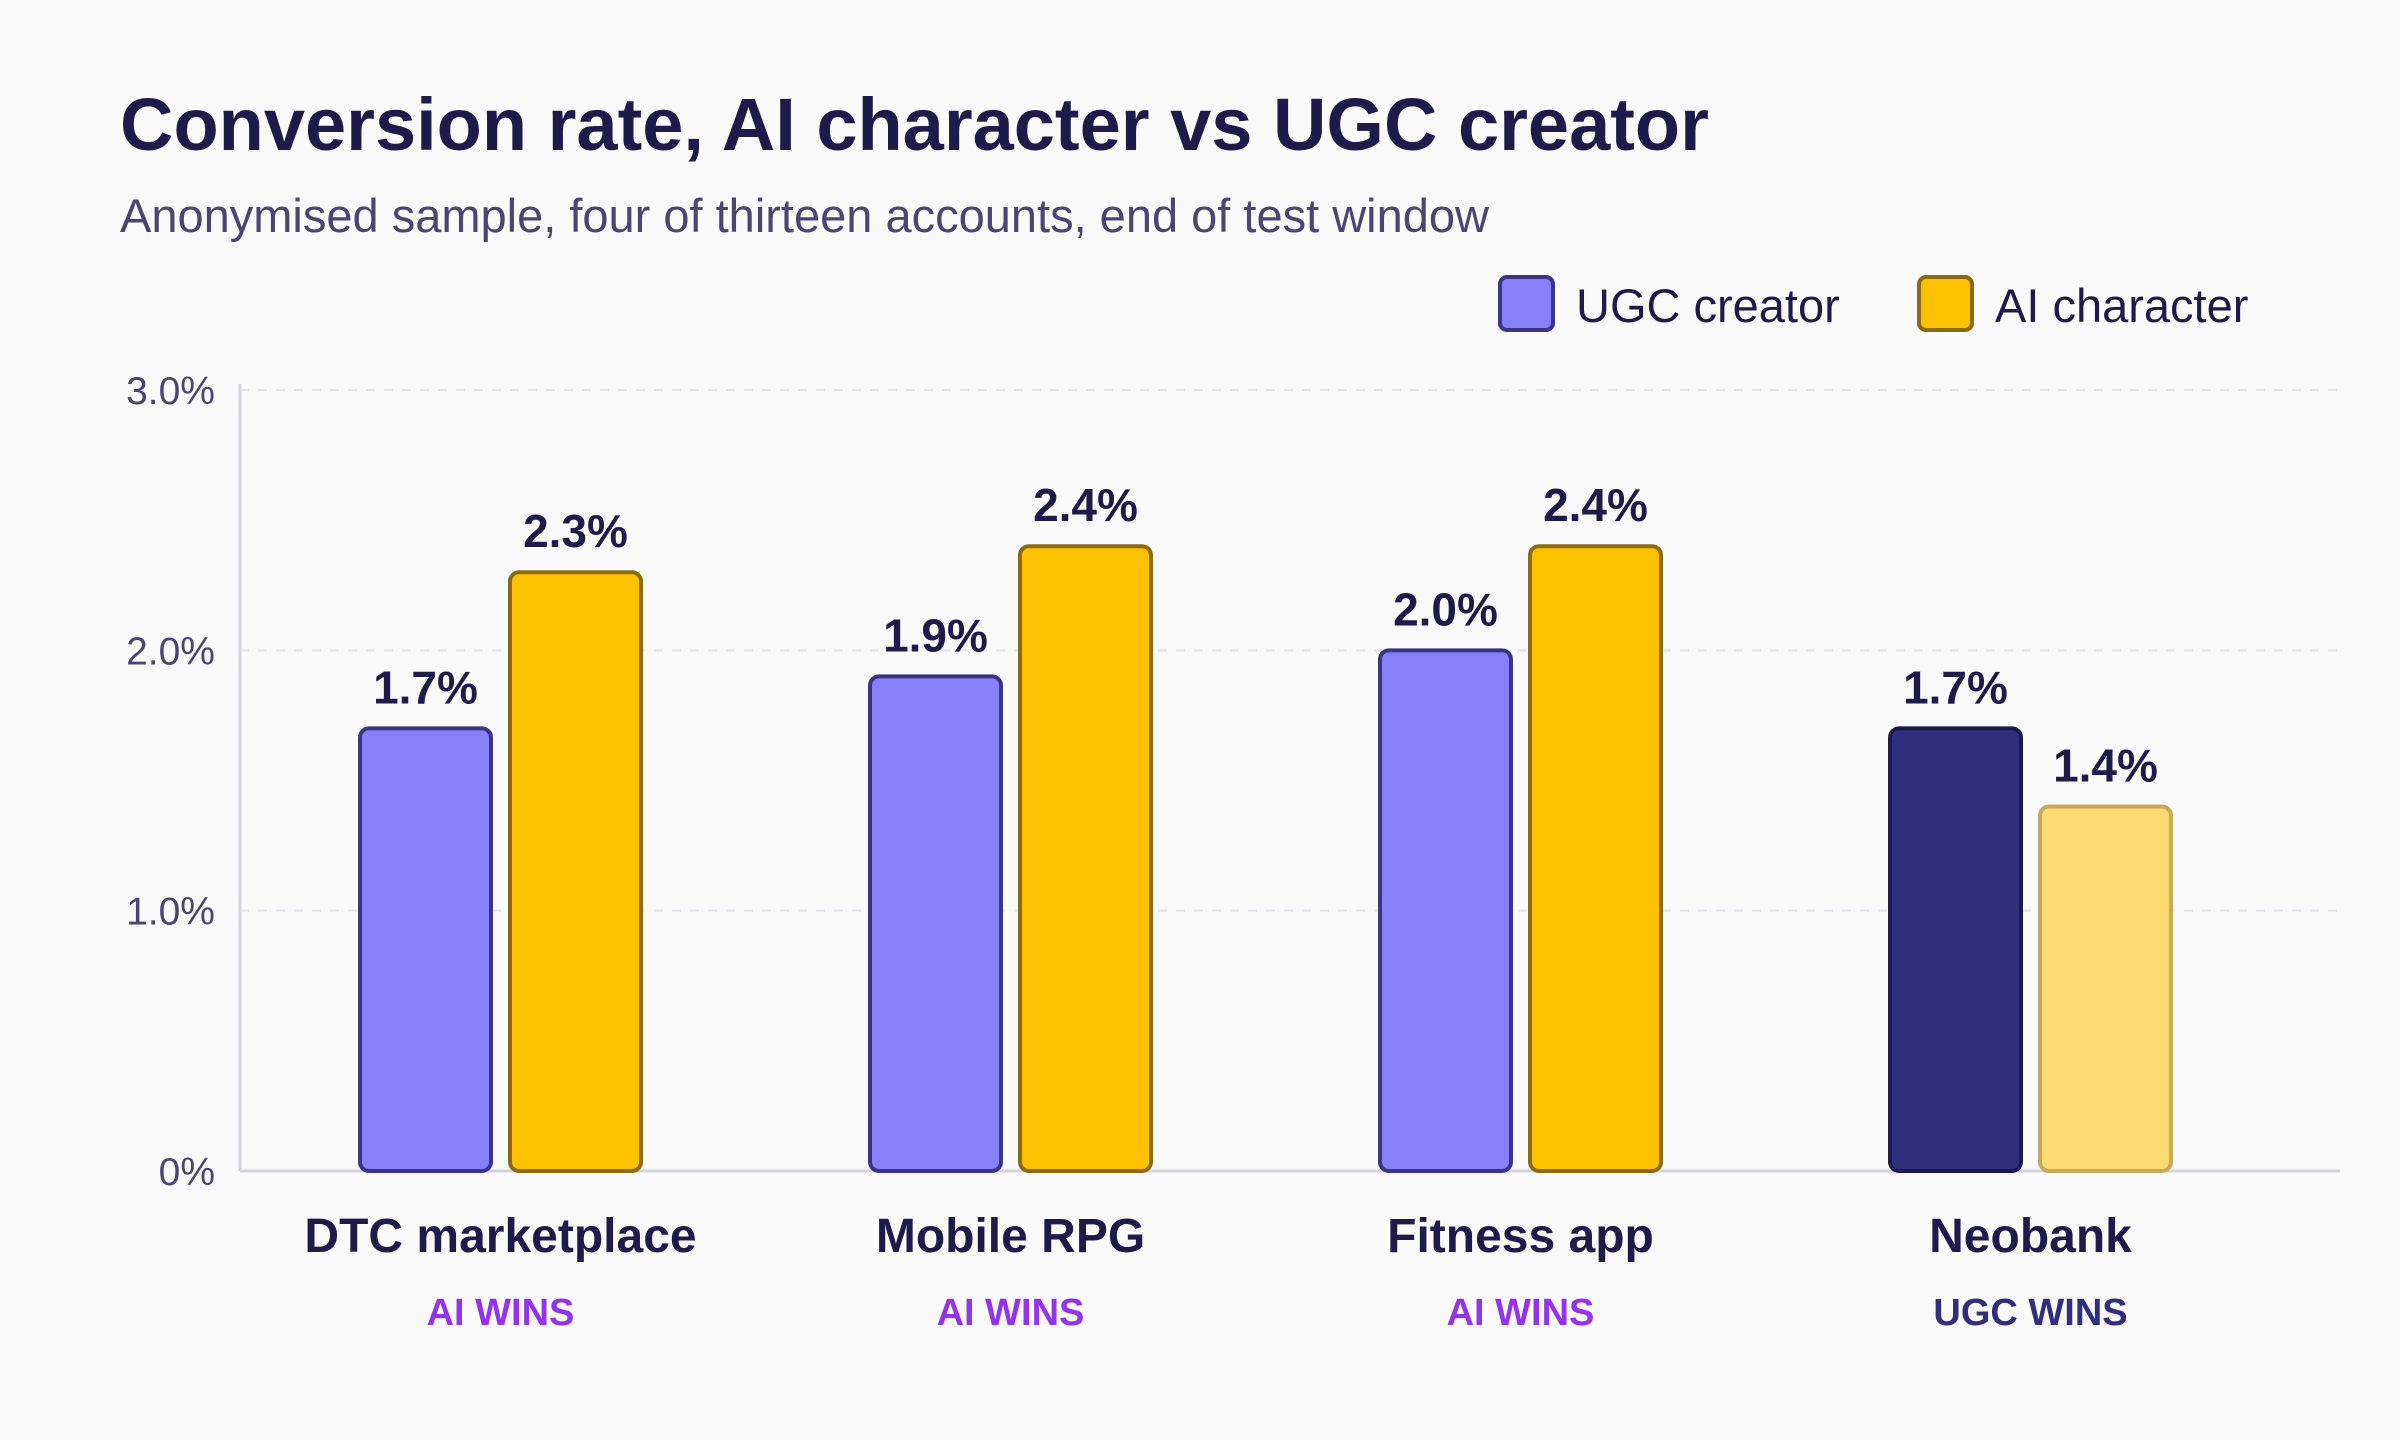 The width and height of the screenshot is (2400, 1440). What do you see at coordinates (170, 391) in the screenshot?
I see `y-tick-label: 3.0%` at bounding box center [170, 391].